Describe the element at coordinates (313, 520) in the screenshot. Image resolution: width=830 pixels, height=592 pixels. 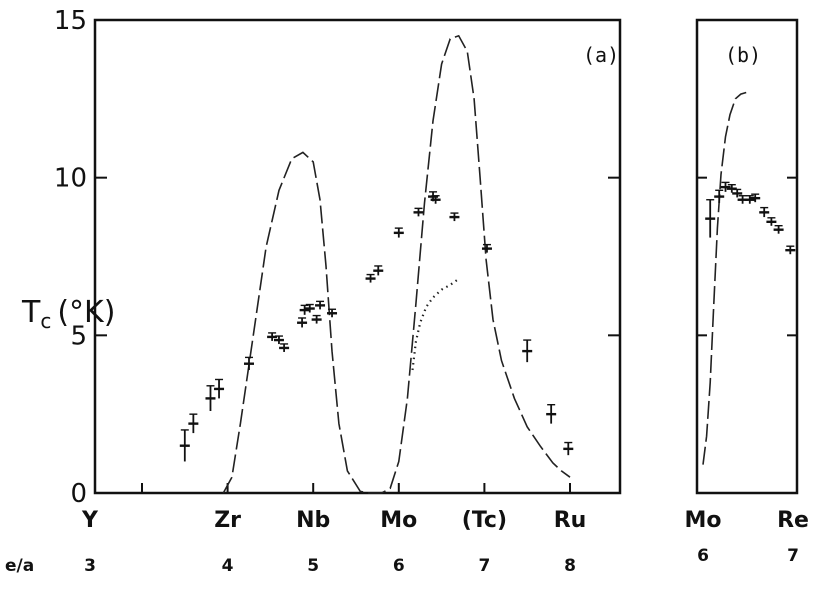
I see `element-label: Nb` at that location.